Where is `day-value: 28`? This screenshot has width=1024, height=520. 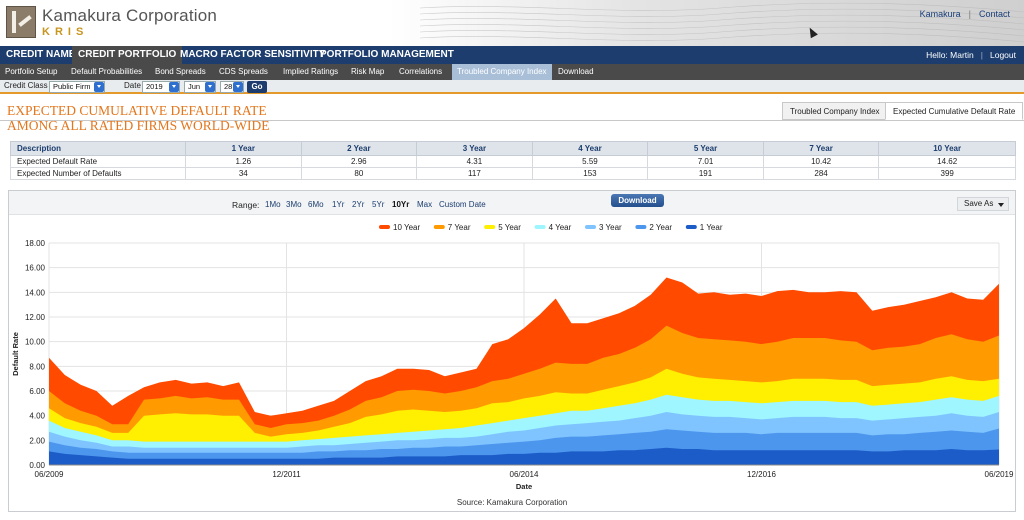
day-value: 28 is located at coordinates (228, 86).